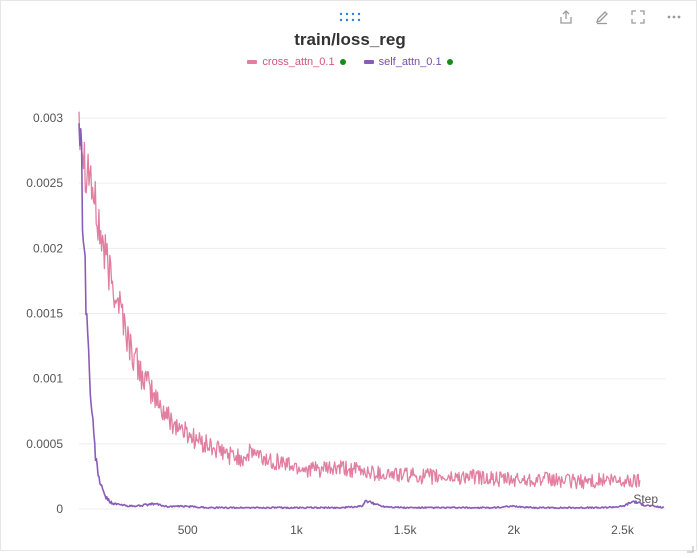 Image resolution: width=698 pixels, height=558 pixels. I want to click on legend-label-cross-attn: cross_attn_0.1, so click(298, 62).